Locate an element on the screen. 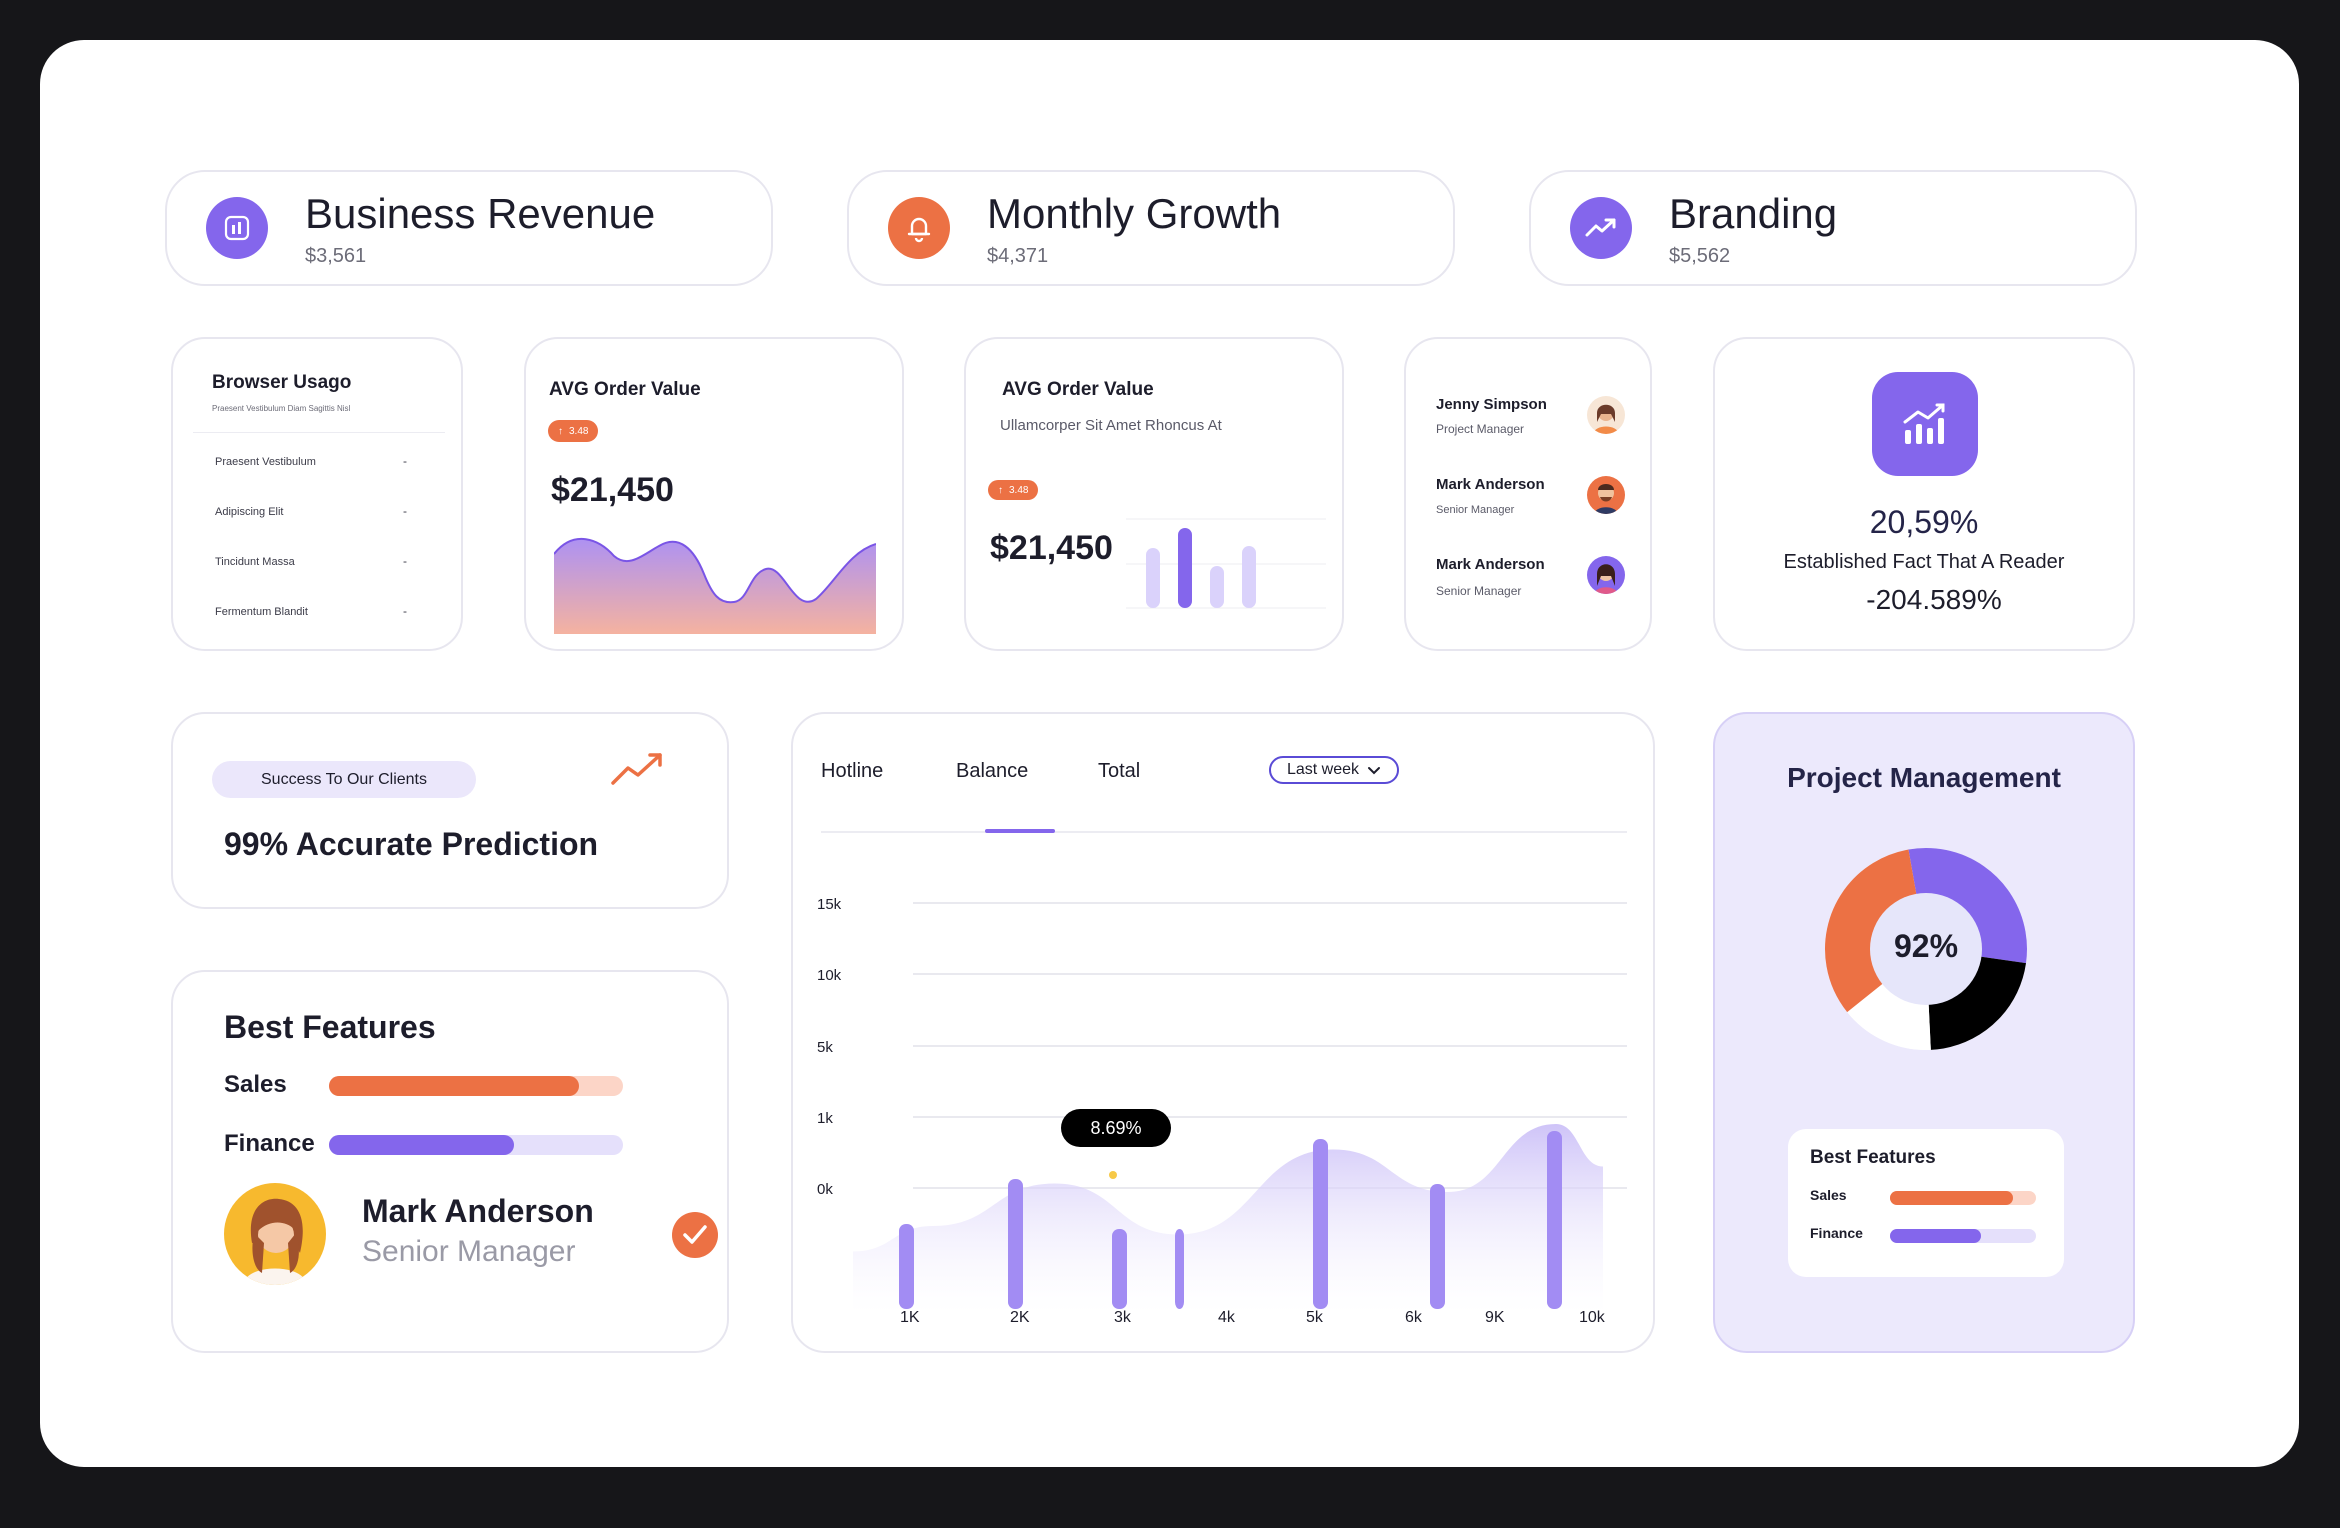 The image size is (2340, 1528). profile-role: Senior Manager is located at coordinates (469, 1251).